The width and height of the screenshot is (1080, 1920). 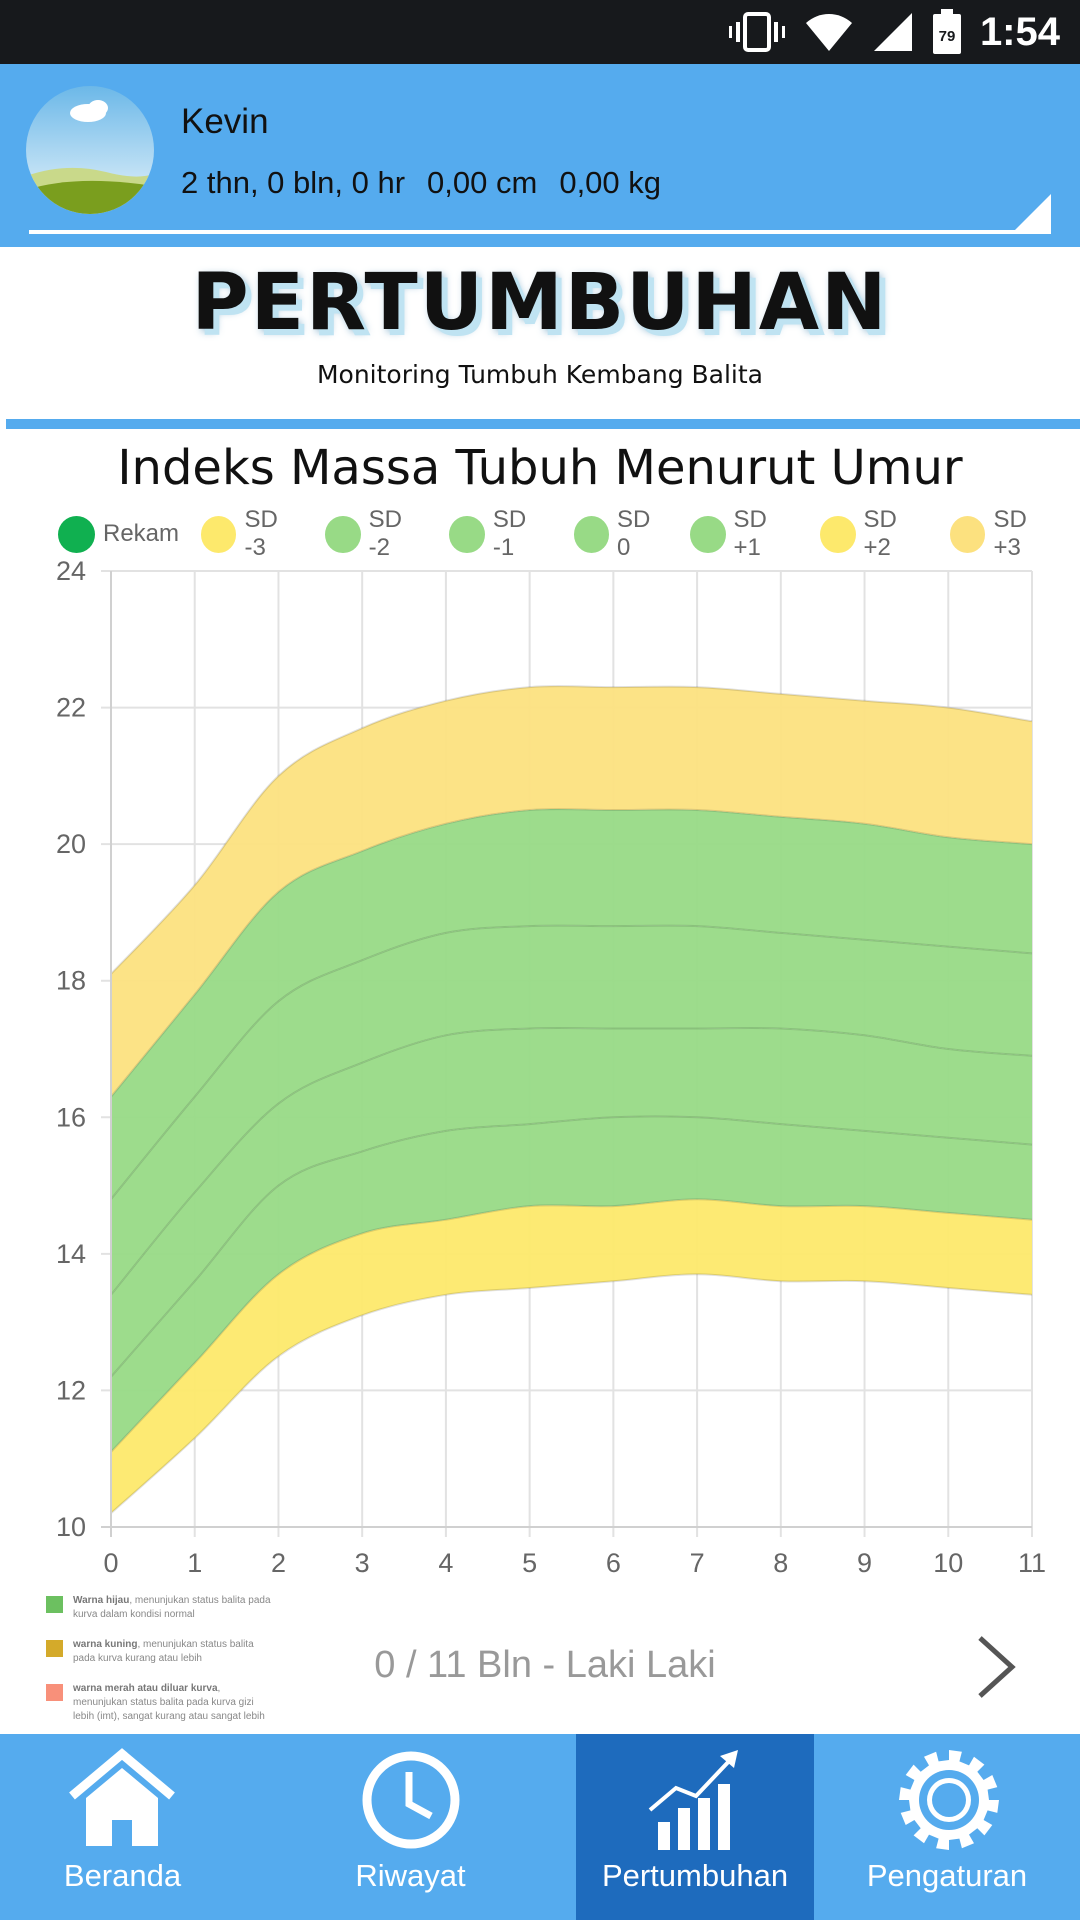 I want to click on bottom-nav: Beranda Riwayat Pertumbuhan Pengaturan, so click(x=540, y=1827).